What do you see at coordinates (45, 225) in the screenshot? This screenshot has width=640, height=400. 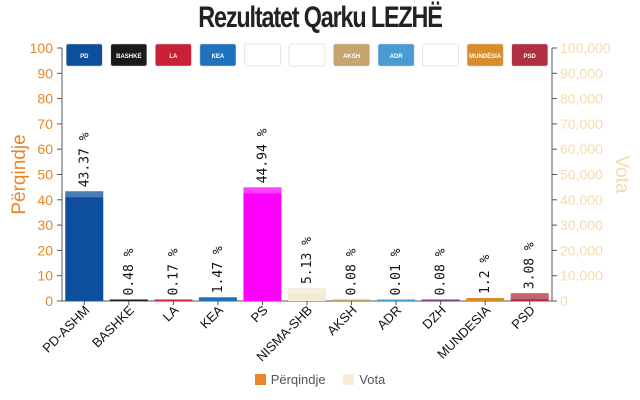 I see `y-tick-label-left: 30` at bounding box center [45, 225].